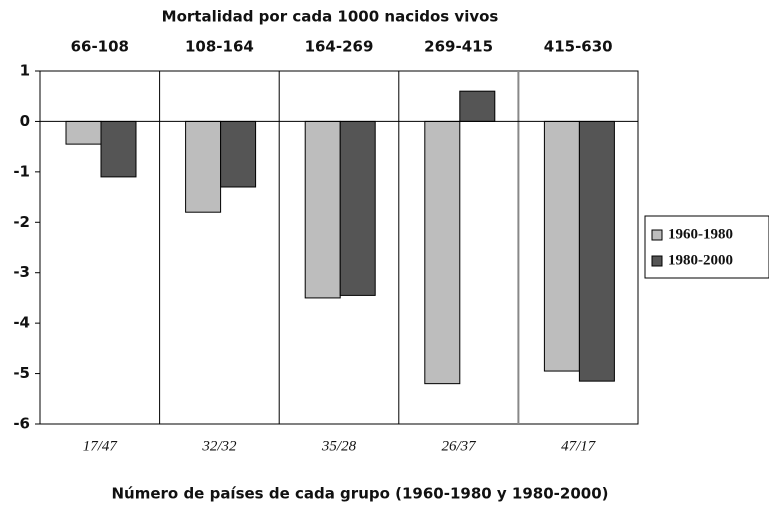  What do you see at coordinates (458, 47) in the screenshot?
I see `category-label: 269-415` at bounding box center [458, 47].